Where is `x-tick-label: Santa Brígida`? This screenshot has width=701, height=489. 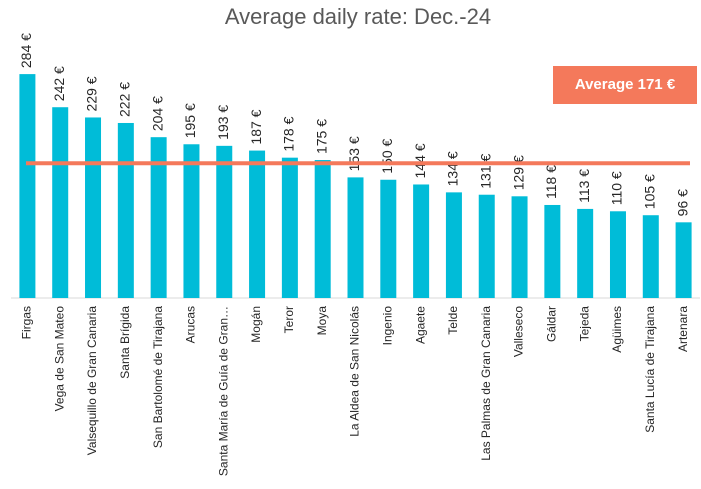
x-tick-label: Santa Brígida is located at coordinates (125, 342).